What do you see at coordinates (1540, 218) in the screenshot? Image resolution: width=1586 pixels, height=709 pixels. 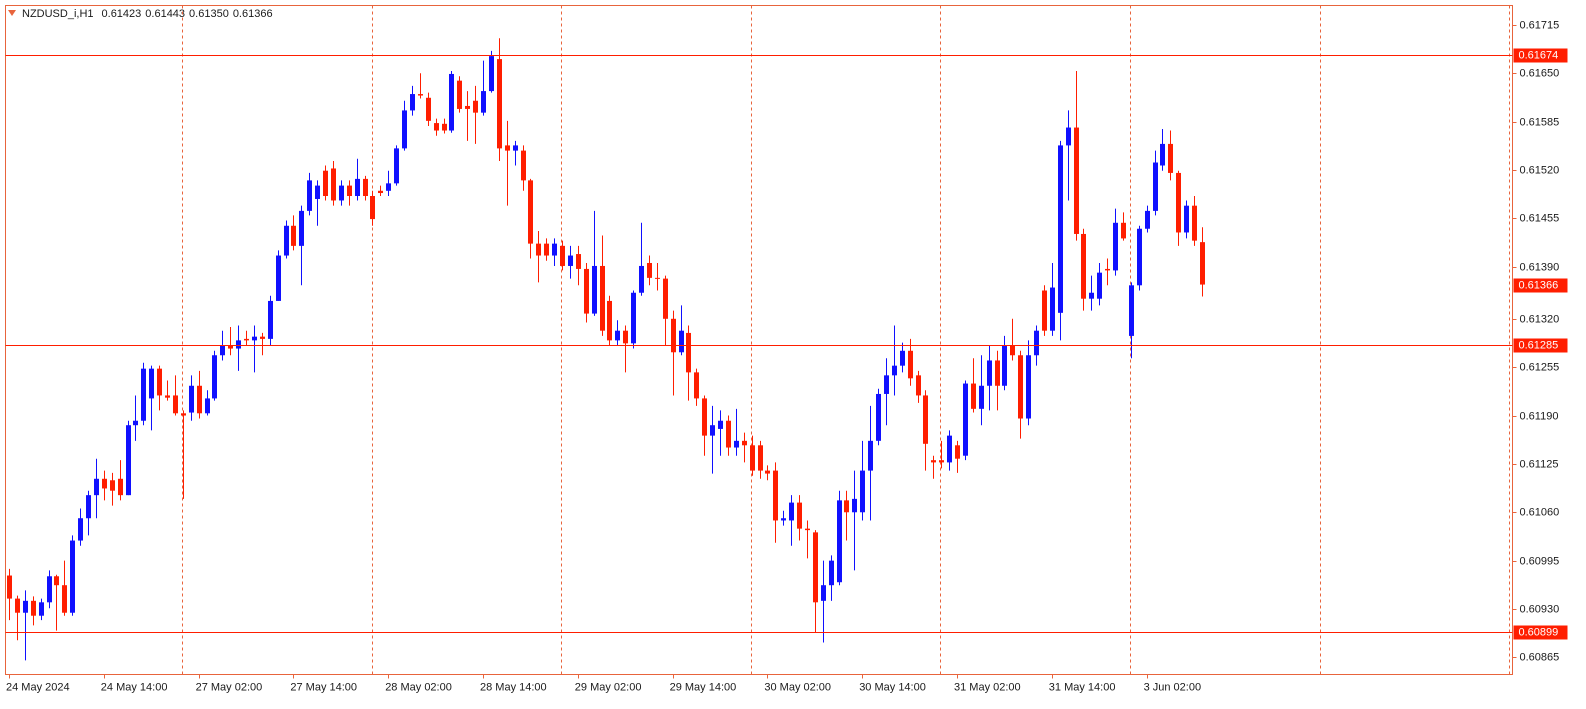 I see `y-tick-label: 0.61455` at bounding box center [1540, 218].